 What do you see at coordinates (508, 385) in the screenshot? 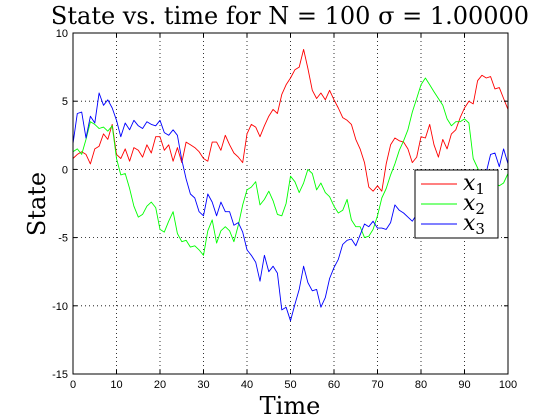
I see `x-tick-label: 100` at bounding box center [508, 385].